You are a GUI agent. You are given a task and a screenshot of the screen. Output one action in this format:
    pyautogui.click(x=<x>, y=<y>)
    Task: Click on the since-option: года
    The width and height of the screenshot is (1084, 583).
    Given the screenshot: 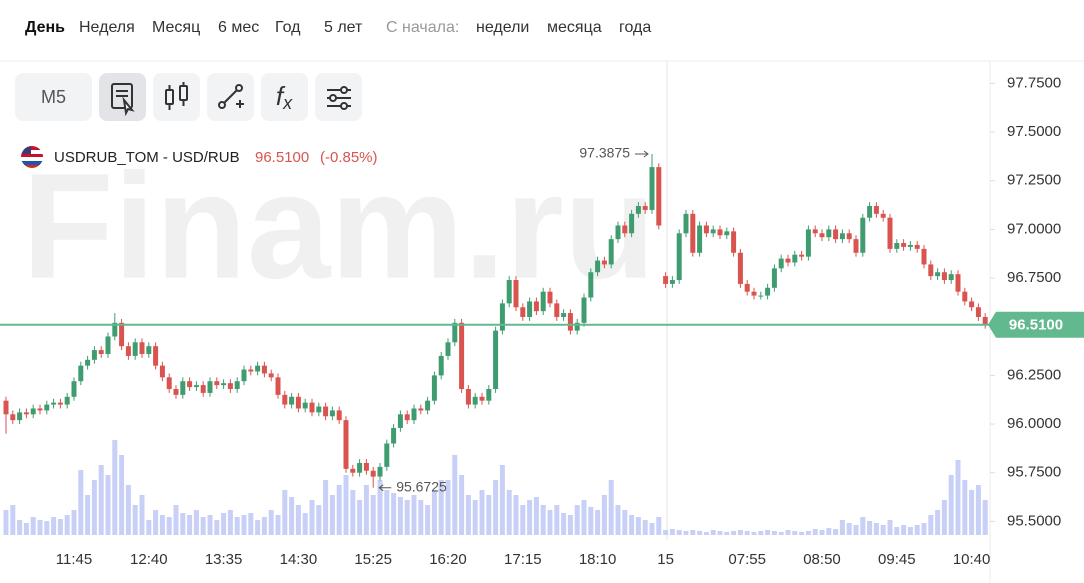 What is the action you would take?
    pyautogui.click(x=635, y=27)
    